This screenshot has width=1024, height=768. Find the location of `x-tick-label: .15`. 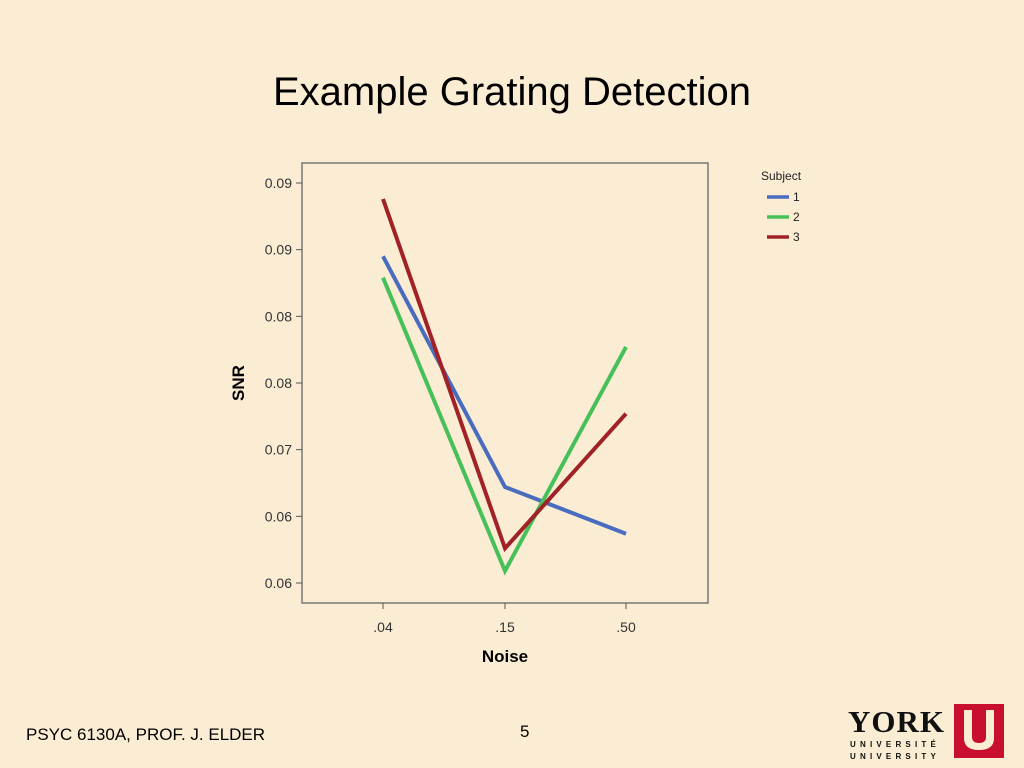

x-tick-label: .15 is located at coordinates (505, 627).